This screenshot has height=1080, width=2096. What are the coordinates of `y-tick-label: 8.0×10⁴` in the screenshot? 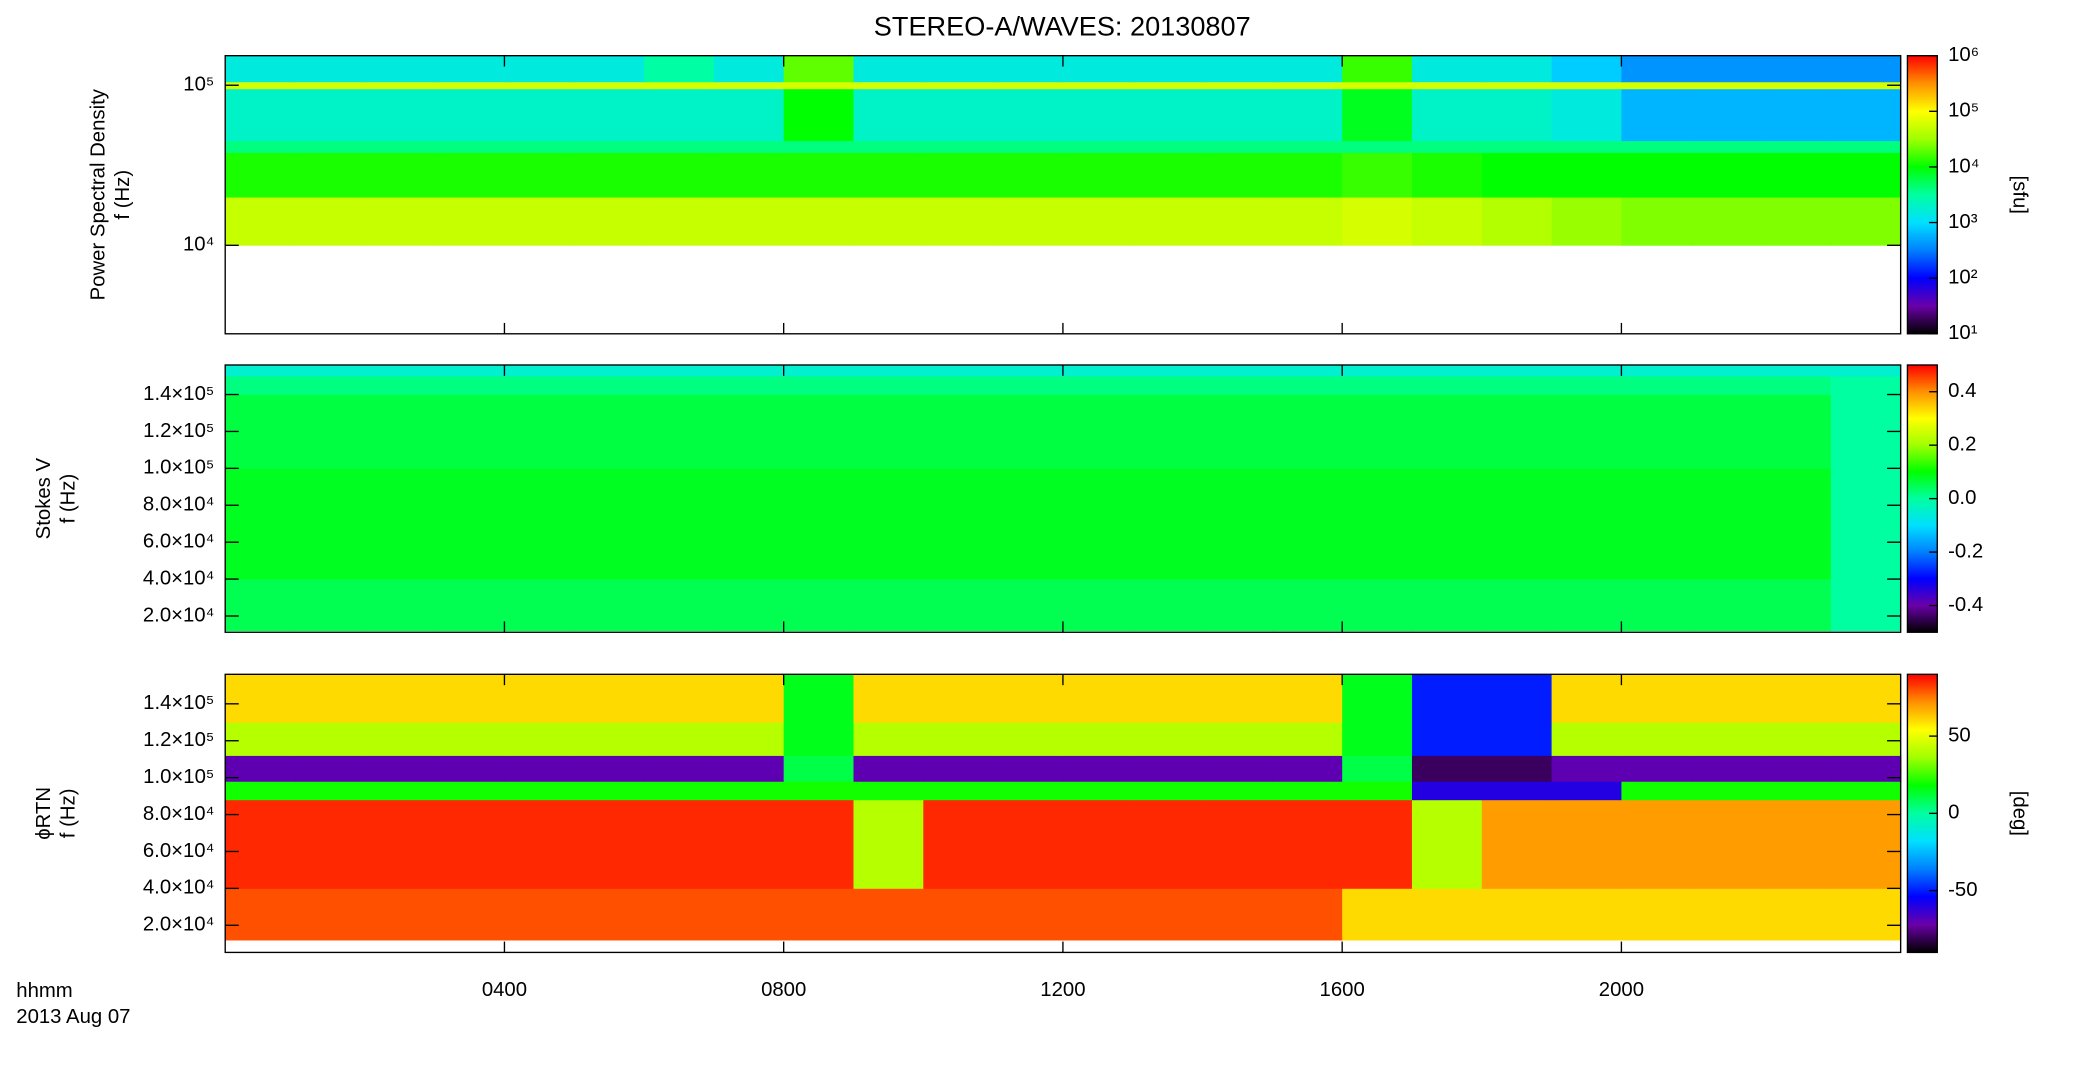 It's located at (178, 505).